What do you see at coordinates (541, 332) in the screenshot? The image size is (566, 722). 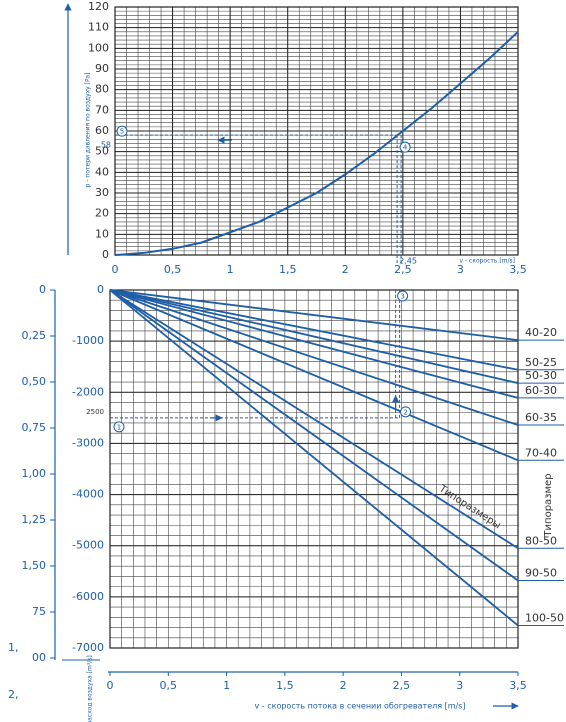 I see `series-label: 40-20` at bounding box center [541, 332].